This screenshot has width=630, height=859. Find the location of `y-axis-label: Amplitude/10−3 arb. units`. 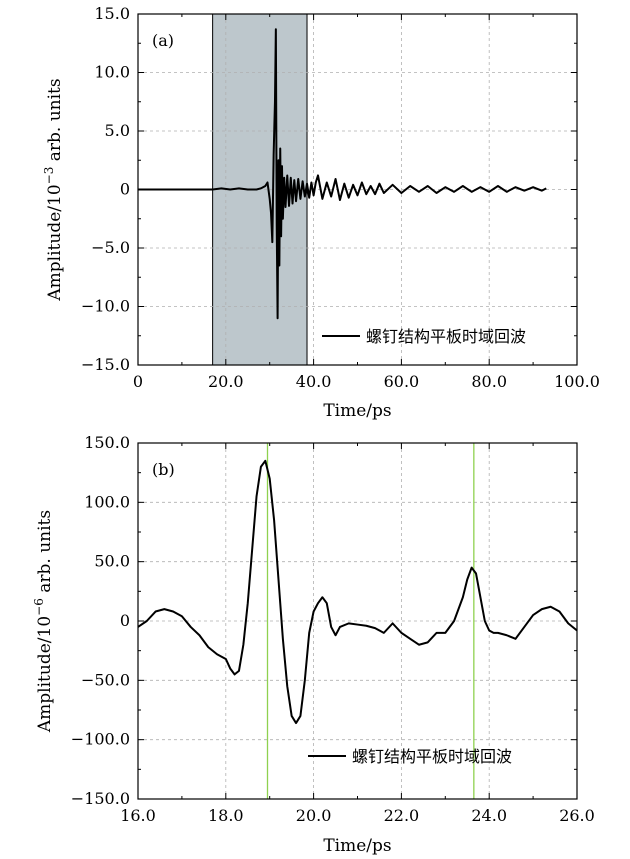

y-axis-label: Amplitude/10−3 arb. units is located at coordinates (53, 189).